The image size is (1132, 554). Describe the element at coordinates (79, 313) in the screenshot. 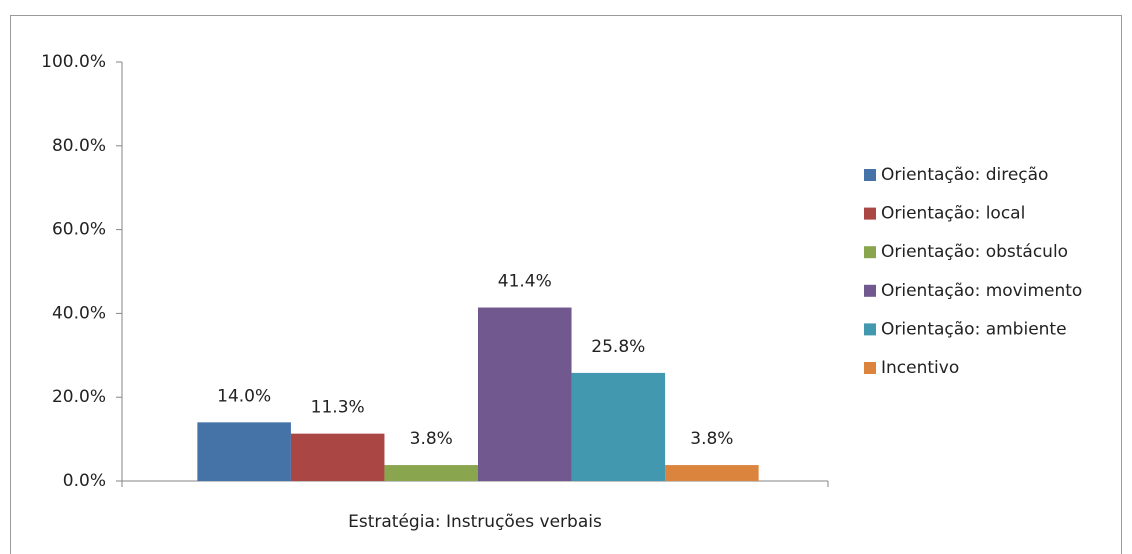

I see `y-tick-label: 40.0%` at that location.